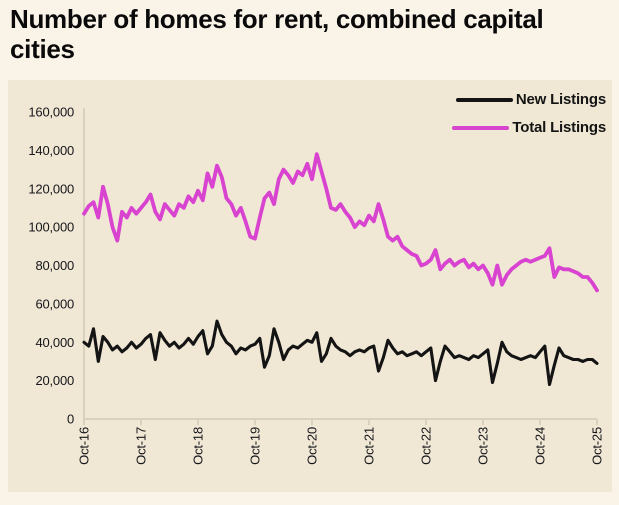  What do you see at coordinates (54, 342) in the screenshot?
I see `y-tick-label: 40,000` at bounding box center [54, 342].